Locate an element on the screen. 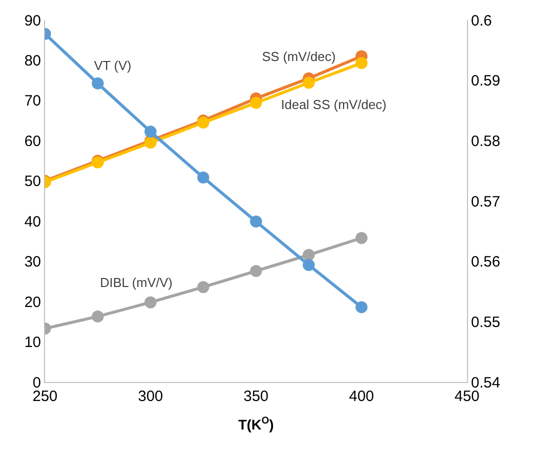  y2-tick-label: 0.6 is located at coordinates (481, 21).